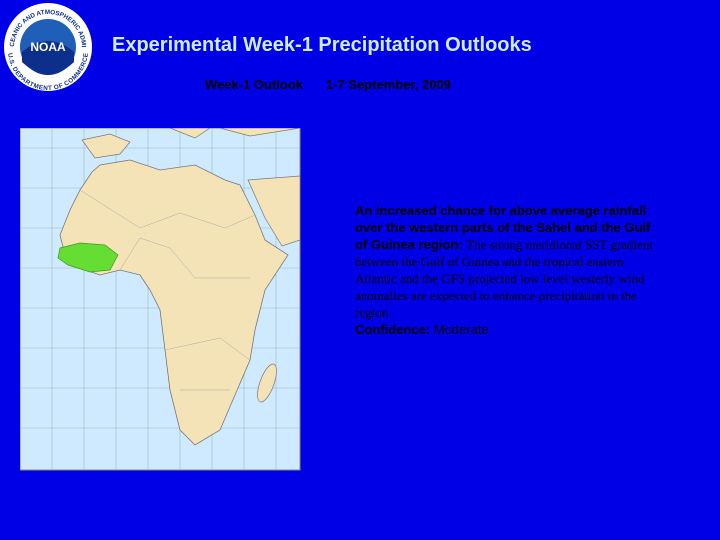 This screenshot has height=540, width=720. What do you see at coordinates (88, 257) in the screenshot?
I see `above-average-area` at bounding box center [88, 257].